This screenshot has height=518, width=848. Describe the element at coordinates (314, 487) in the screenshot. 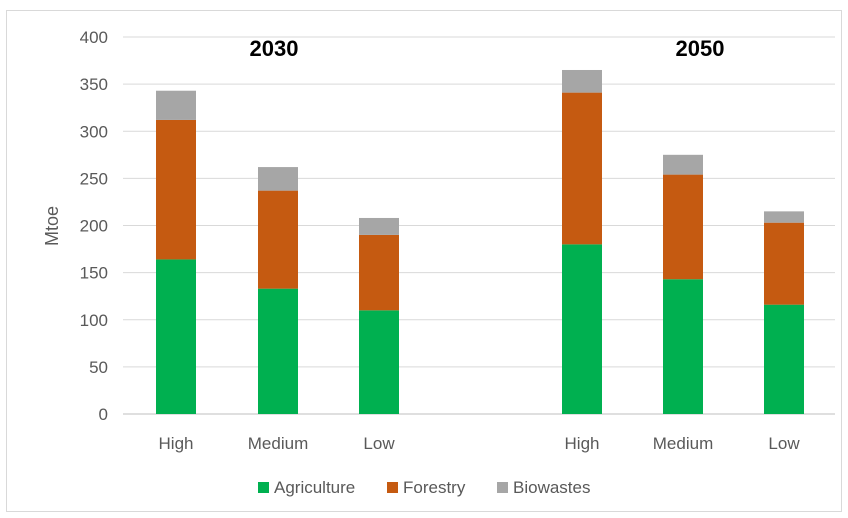

I see `legend-label-agriculture: Agriculture` at that location.